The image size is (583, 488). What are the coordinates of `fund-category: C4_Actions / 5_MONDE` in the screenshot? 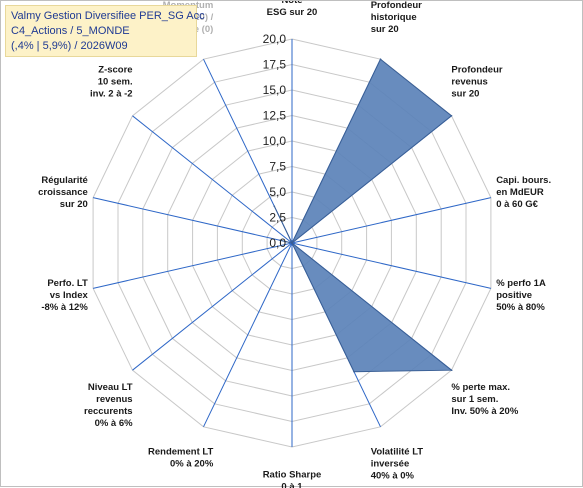 It's located at (70, 31).